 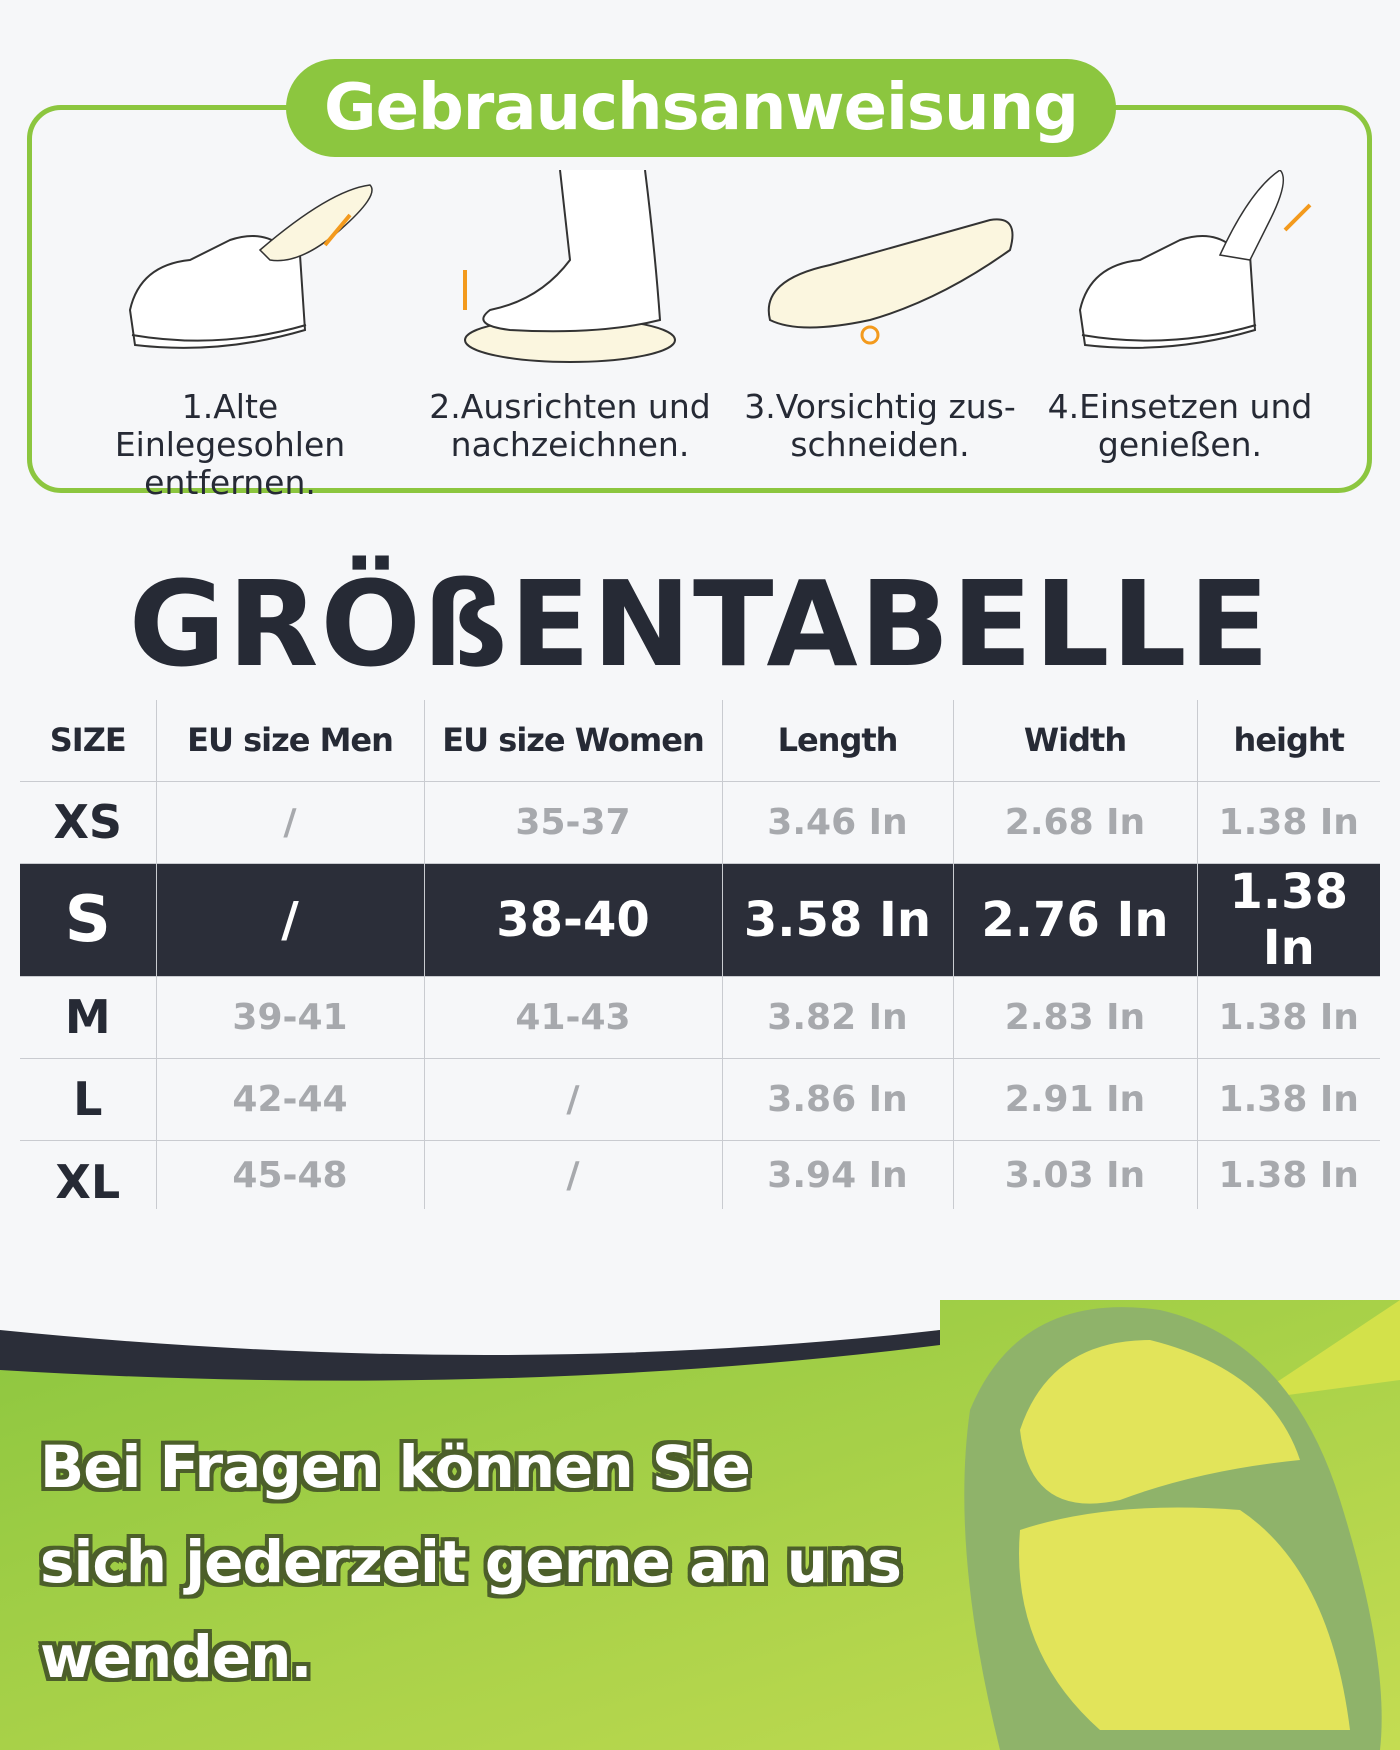 I want to click on foot-trace-icon, so click(x=569, y=266).